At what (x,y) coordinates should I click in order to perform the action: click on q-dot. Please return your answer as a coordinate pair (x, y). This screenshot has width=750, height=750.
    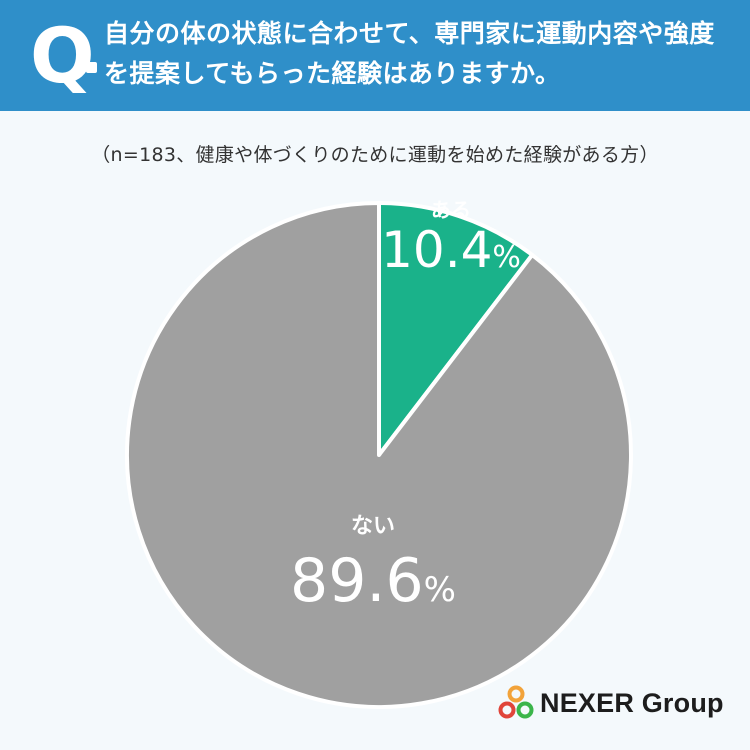
    Looking at the image, I should click on (91, 67).